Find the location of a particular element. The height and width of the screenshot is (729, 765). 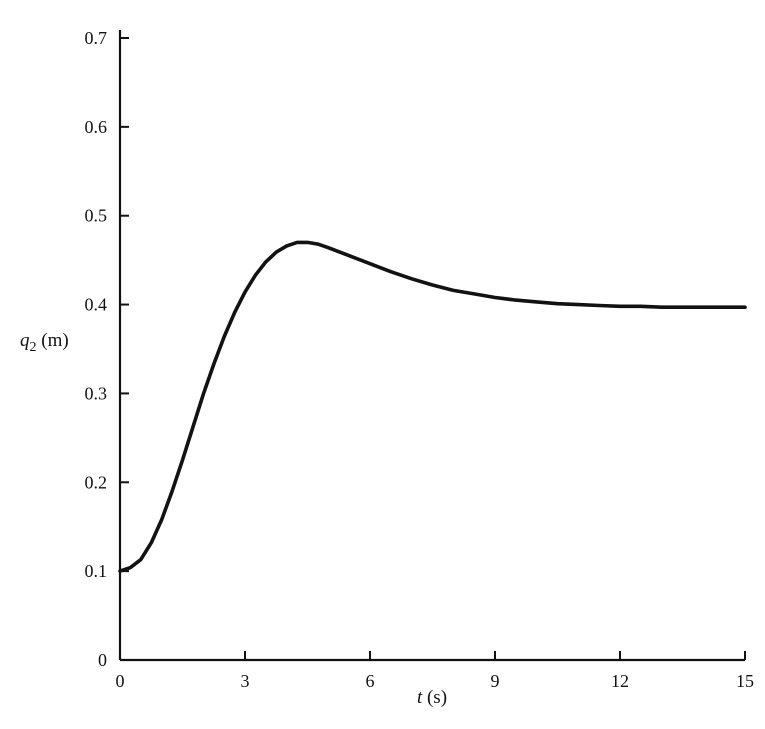

x-tick-label: 9 is located at coordinates (495, 681).